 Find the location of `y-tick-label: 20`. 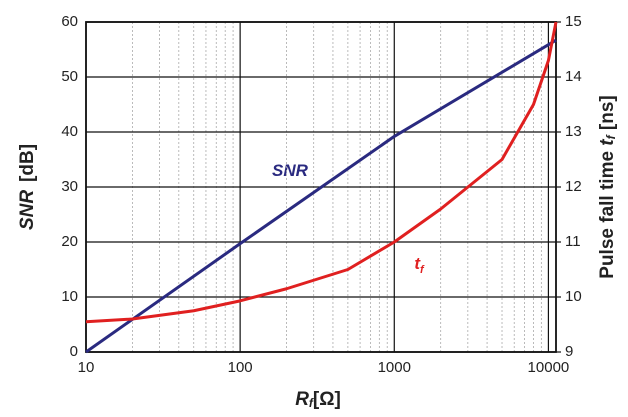

y-tick-label: 20 is located at coordinates (69, 241).